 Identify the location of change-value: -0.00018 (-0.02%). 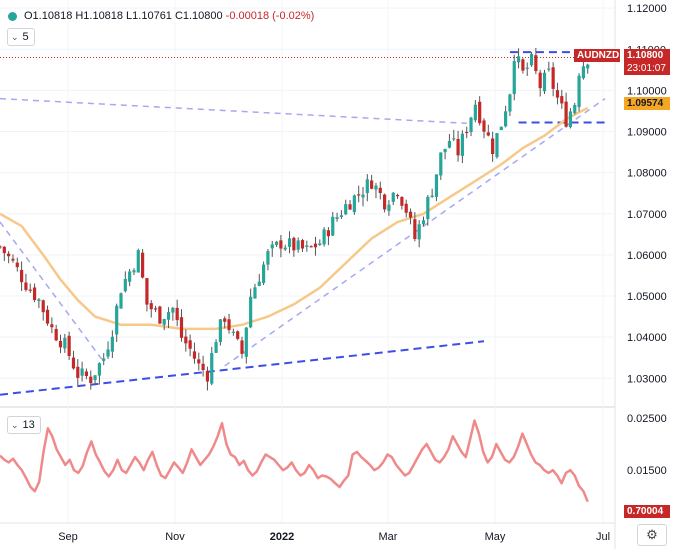
(270, 16).